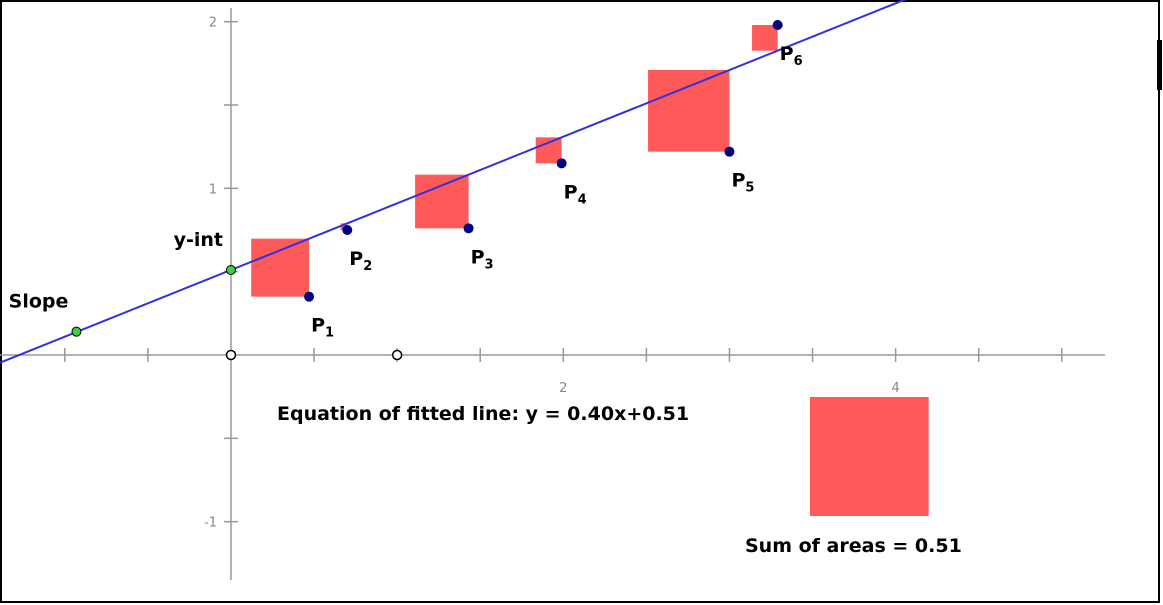 The width and height of the screenshot is (1163, 605). I want to click on point-label: P1, so click(322, 328).